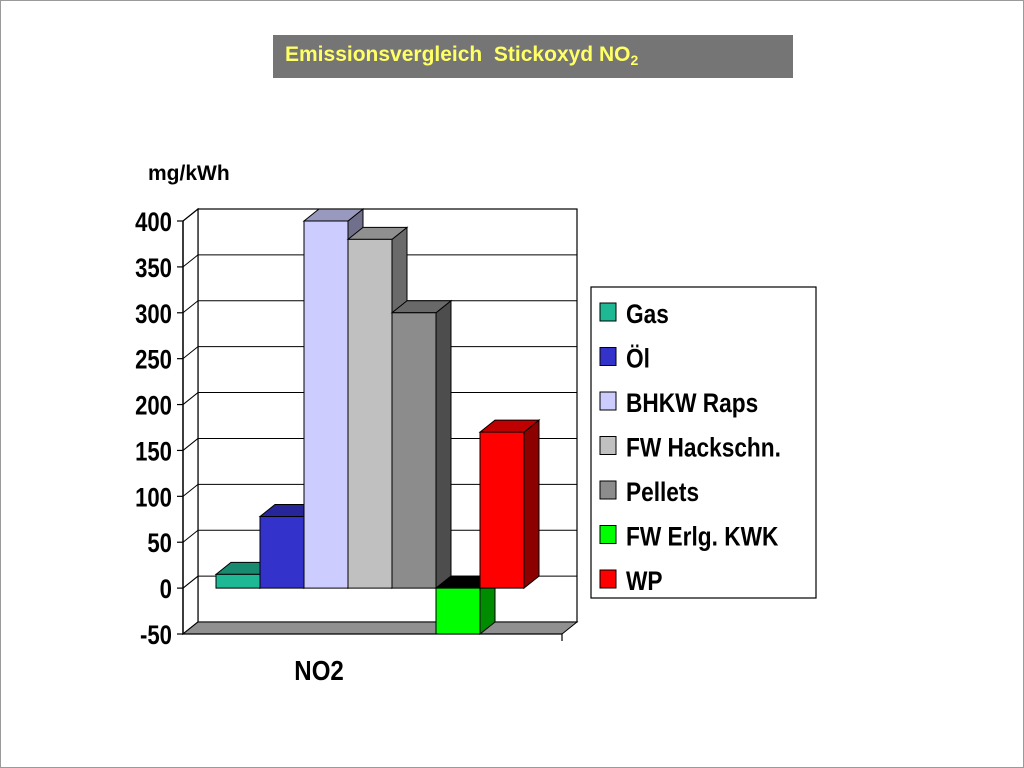  Describe the element at coordinates (319, 670) in the screenshot. I see `x-axis-category-label: NO2` at that location.